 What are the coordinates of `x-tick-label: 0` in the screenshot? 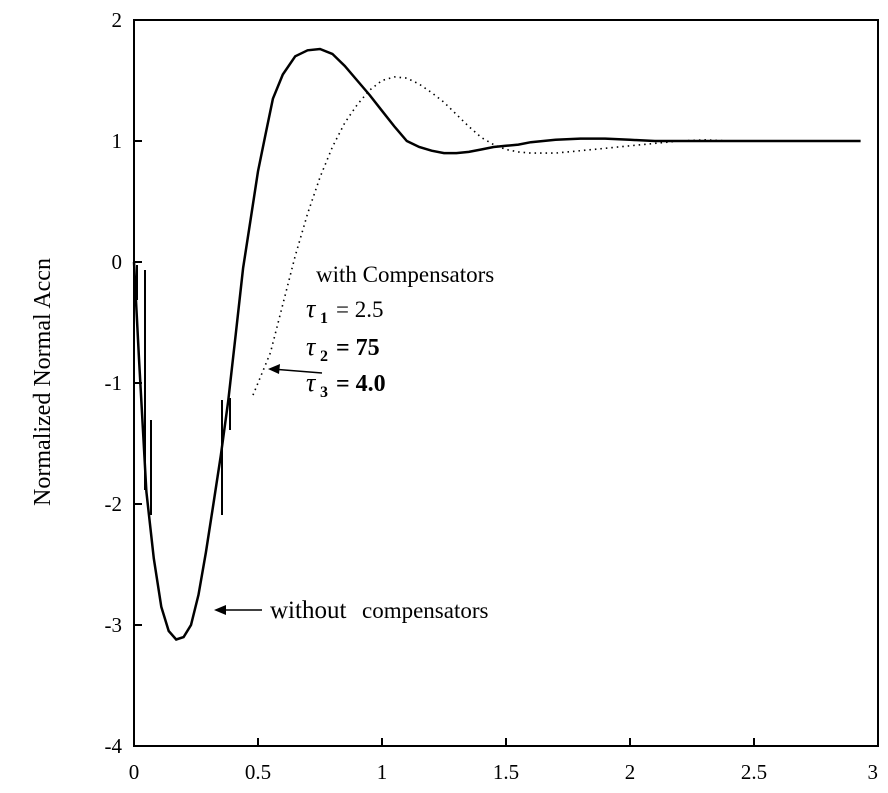 It's located at (134, 772).